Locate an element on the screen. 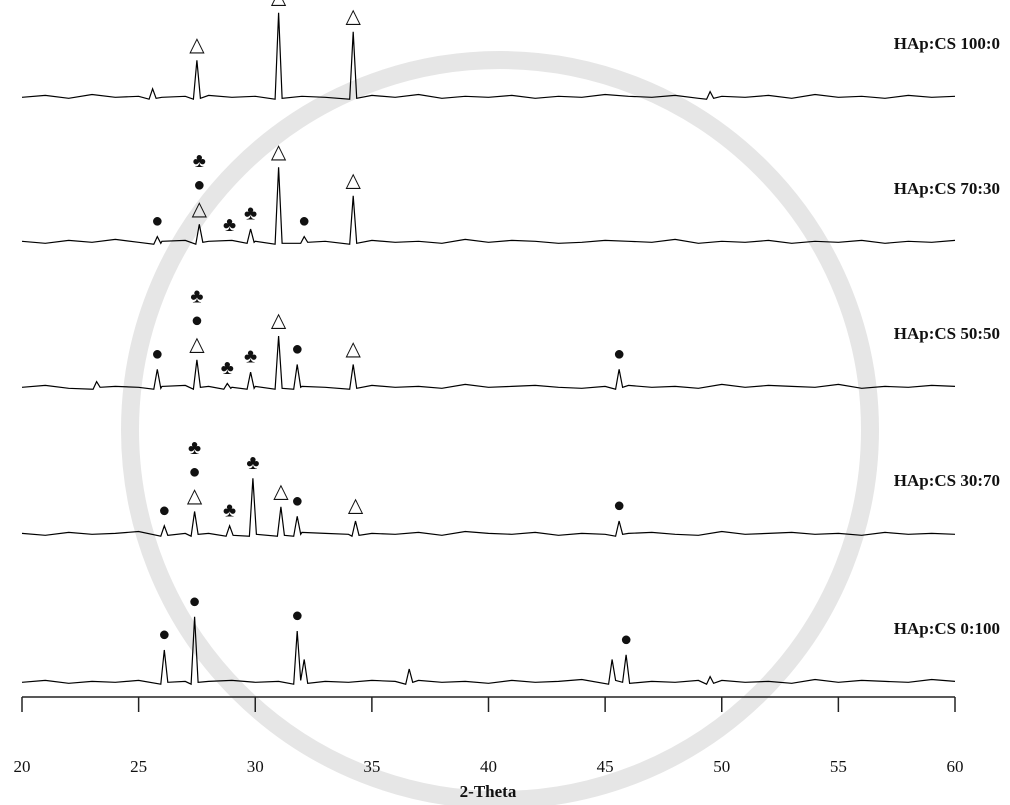 This screenshot has height=805, width=1010. x-axis-label: 2-Theta is located at coordinates (488, 791).